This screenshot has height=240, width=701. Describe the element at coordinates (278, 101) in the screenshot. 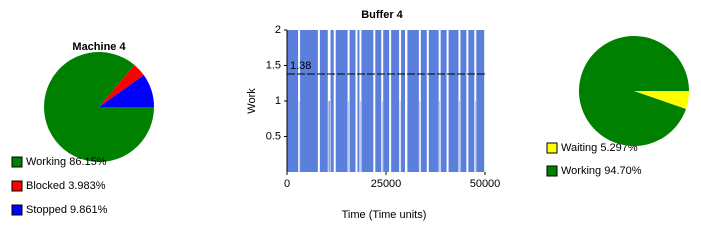

I see `y-tick-label: 1` at that location.